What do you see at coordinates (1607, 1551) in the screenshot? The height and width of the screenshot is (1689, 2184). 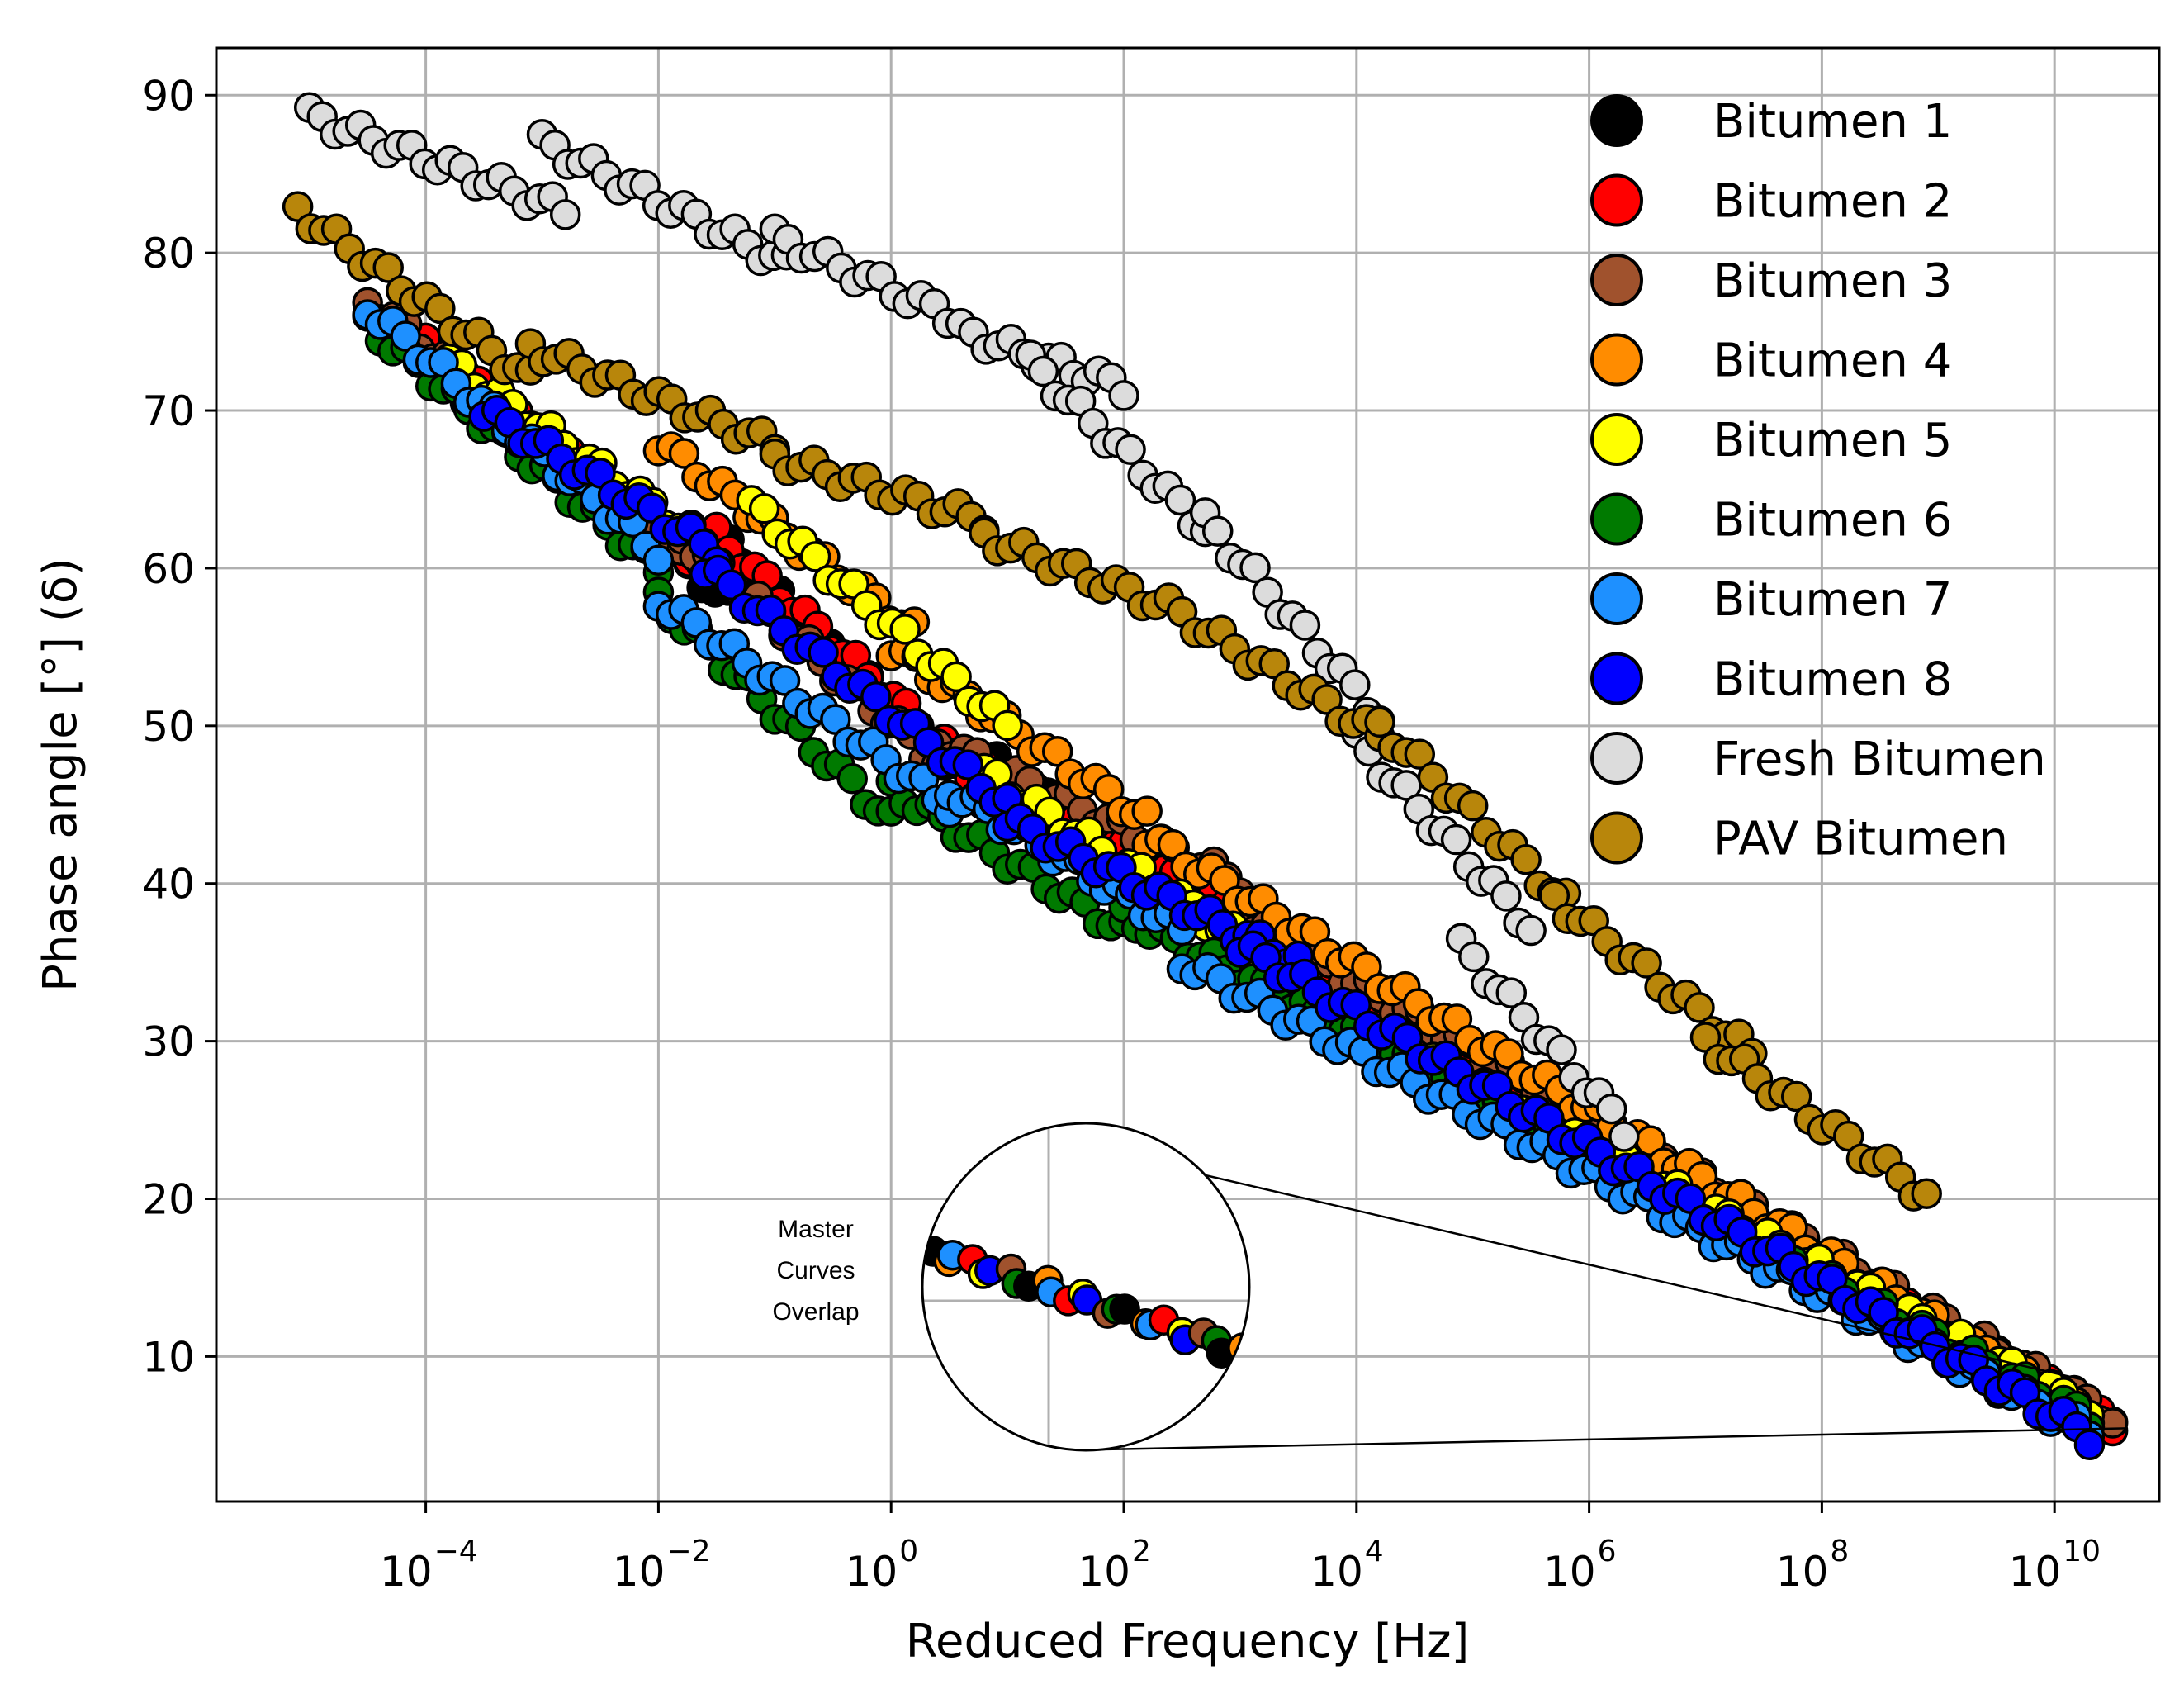 I see `x-tick-exponent: 6` at bounding box center [1607, 1551].